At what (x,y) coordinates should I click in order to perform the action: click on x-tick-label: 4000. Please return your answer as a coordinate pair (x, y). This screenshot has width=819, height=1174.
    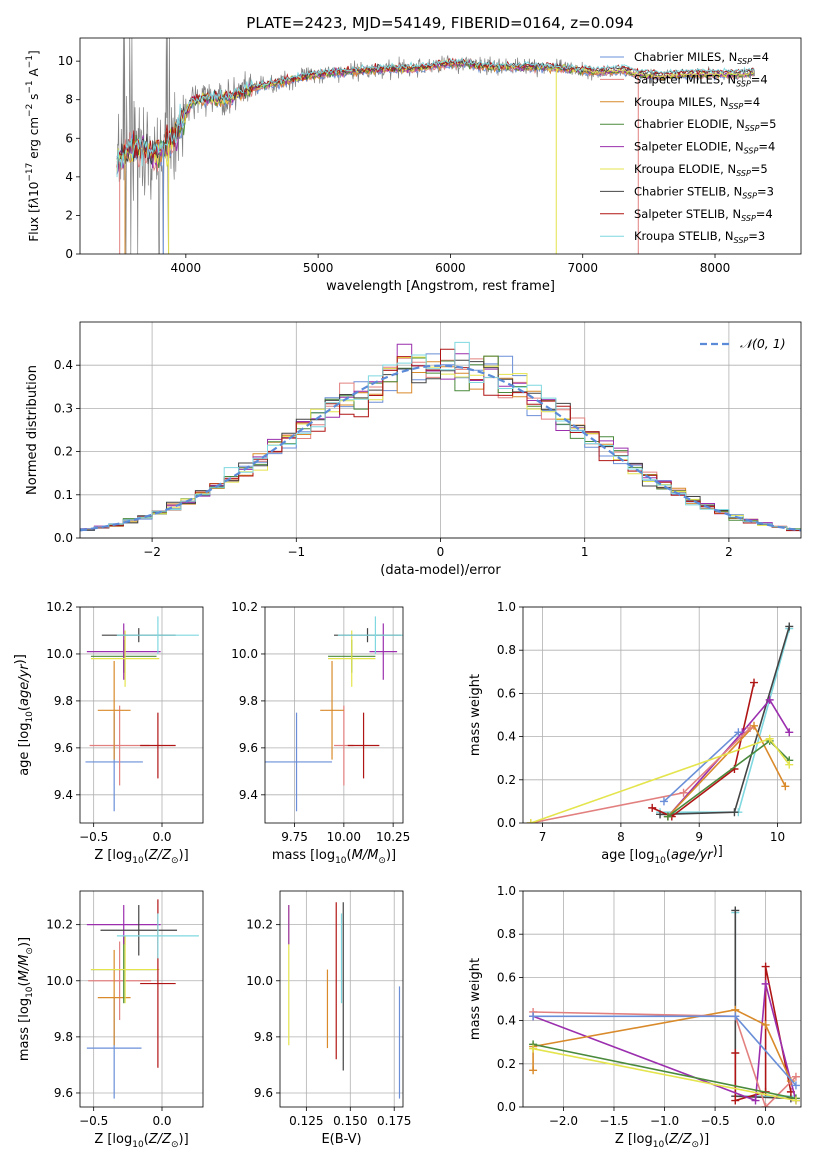
    Looking at the image, I should click on (186, 268).